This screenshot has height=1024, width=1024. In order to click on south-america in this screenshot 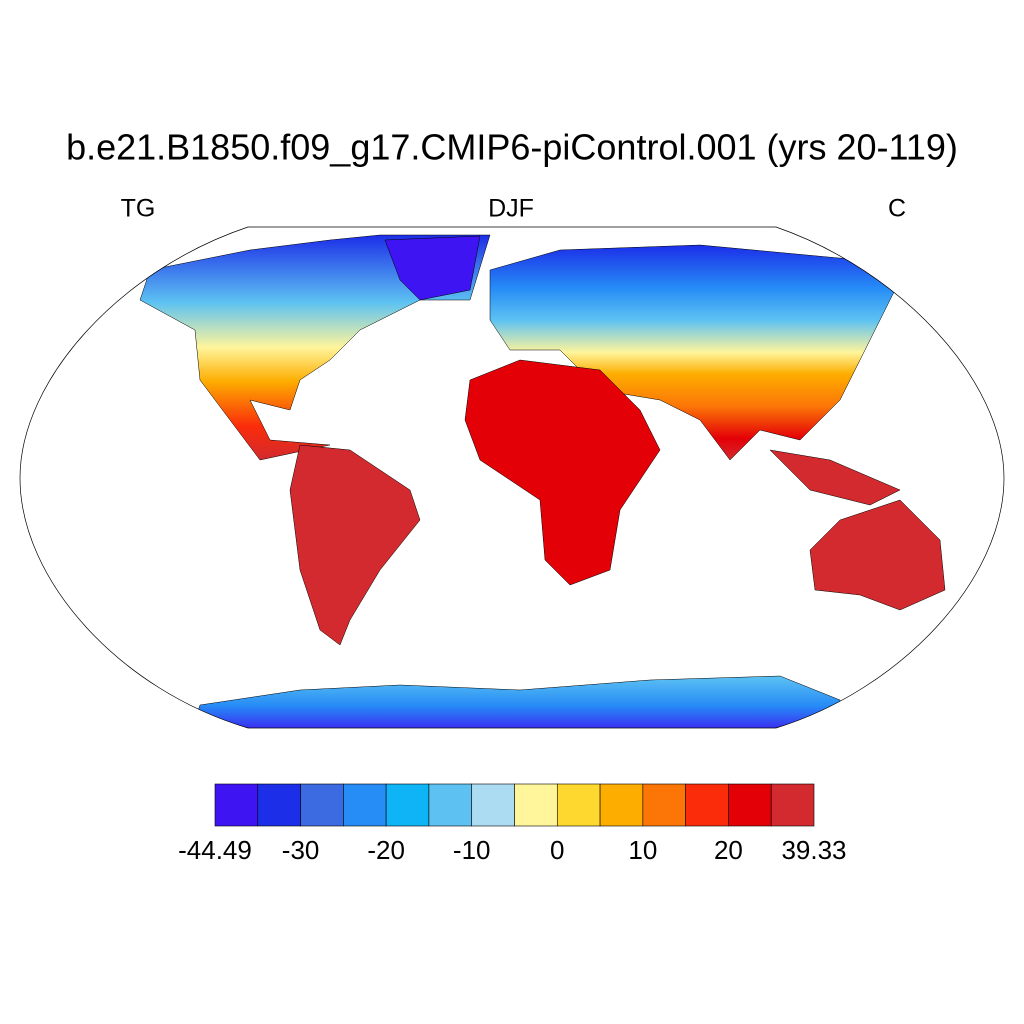, I will do `click(355, 545)`.